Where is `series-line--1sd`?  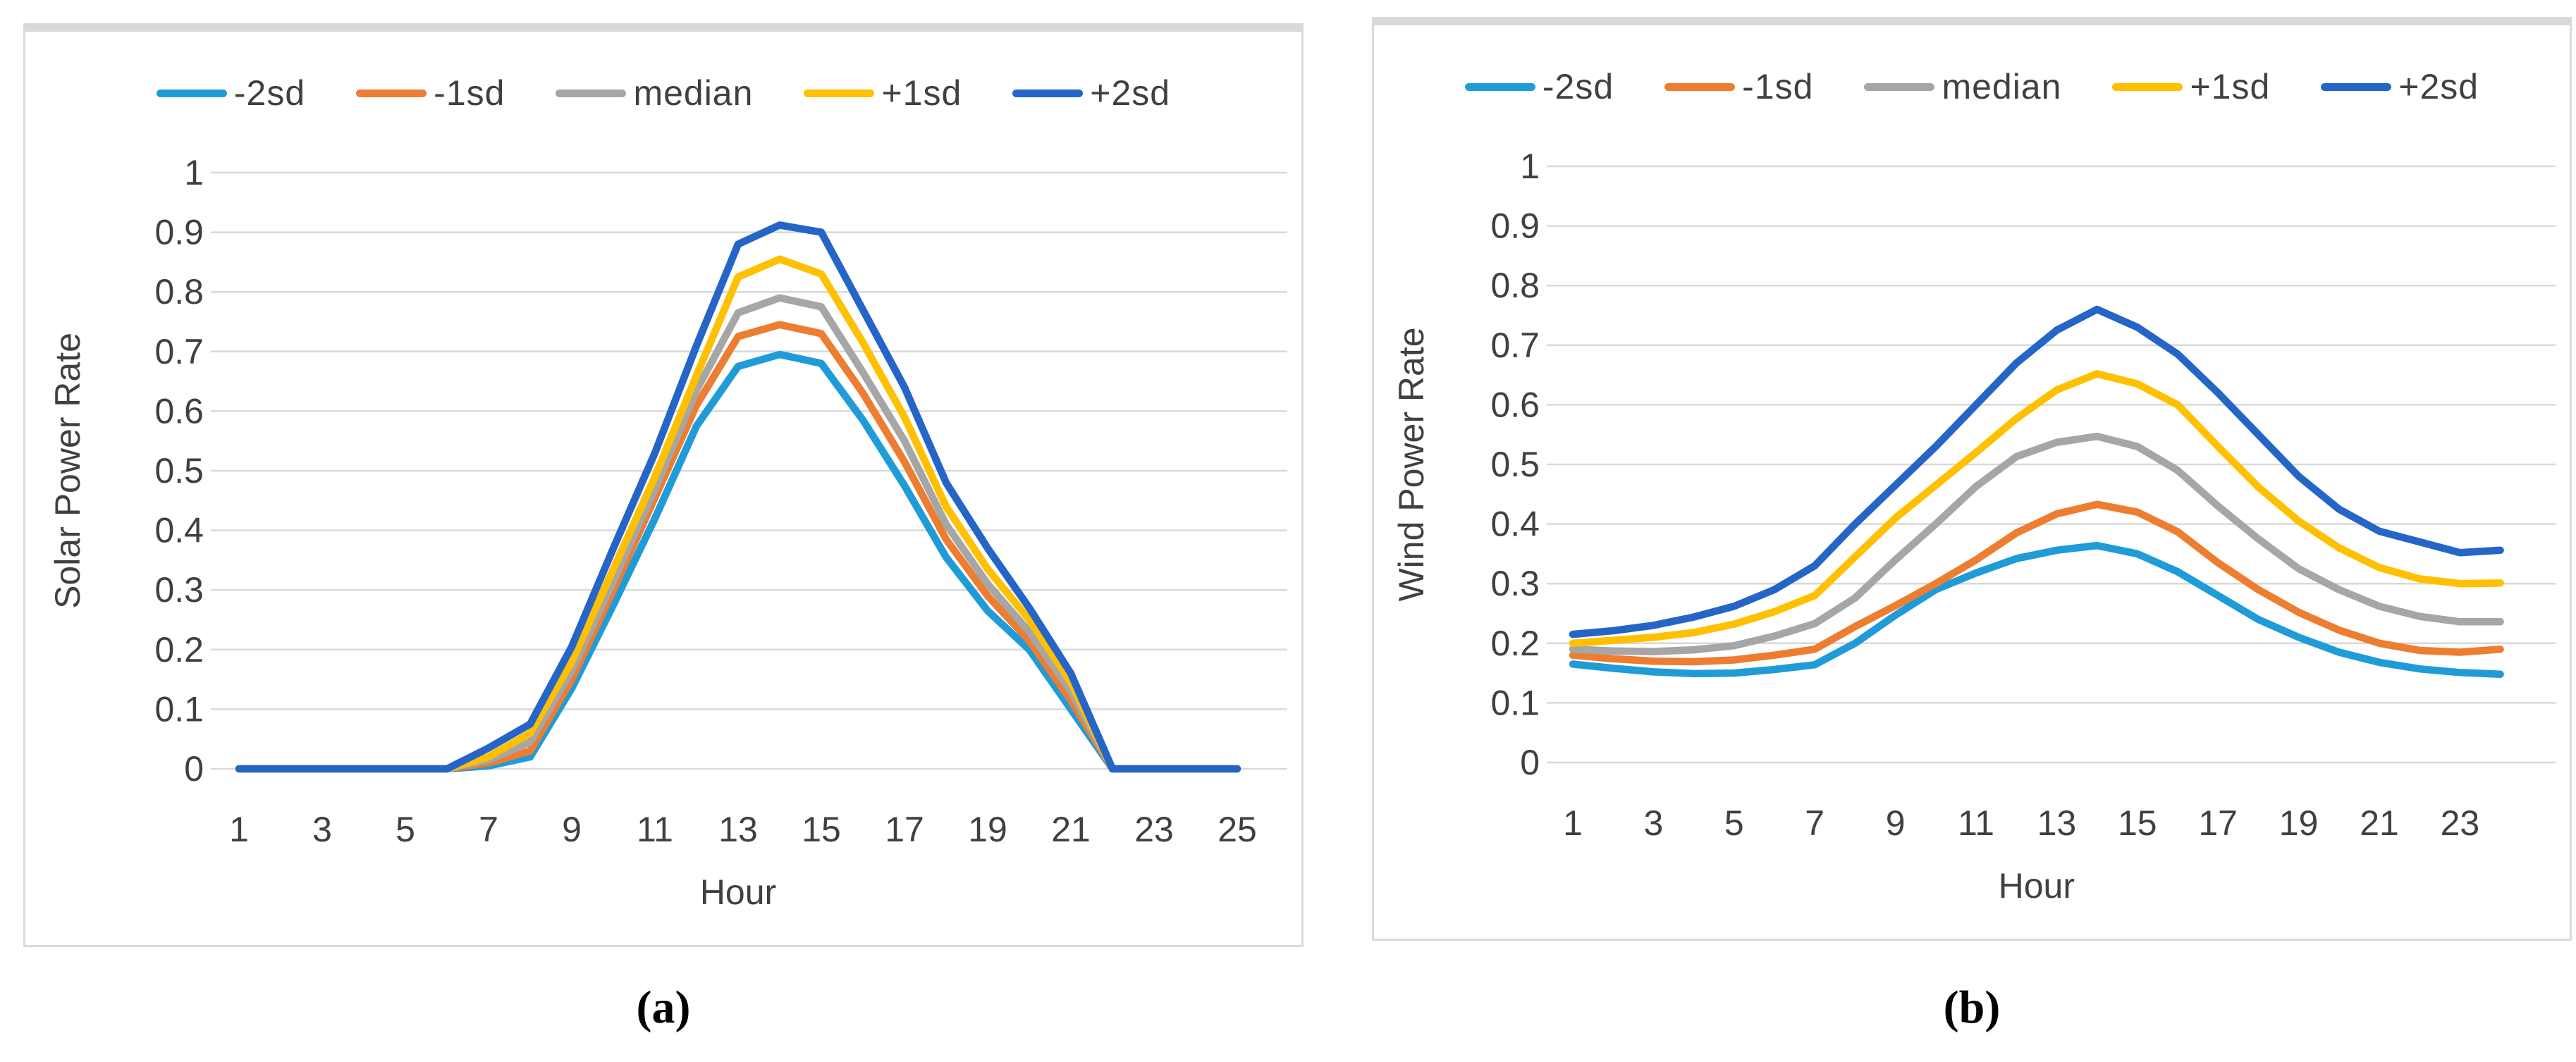 series-line--1sd is located at coordinates (2036, 583).